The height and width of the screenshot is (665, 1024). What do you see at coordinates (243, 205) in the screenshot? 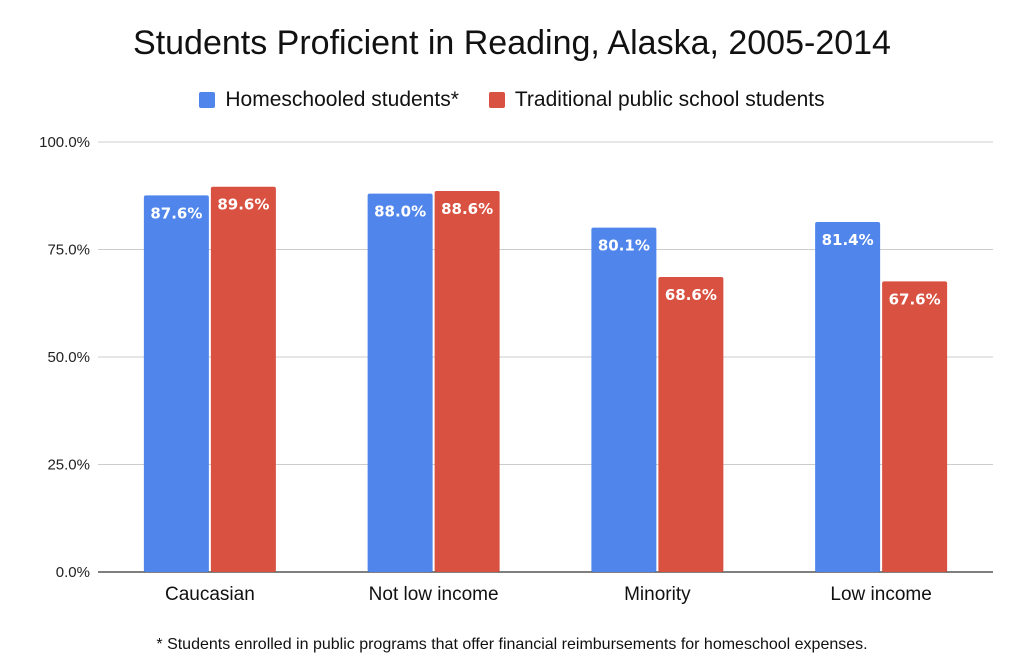
I see `data-label: 89.6%` at bounding box center [243, 205].